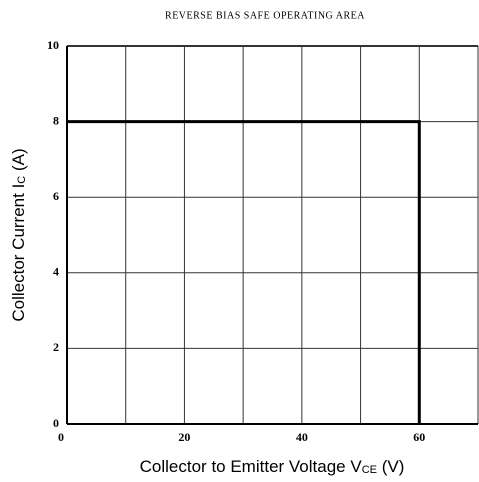 This screenshot has width=479, height=482. Describe the element at coordinates (369, 470) in the screenshot. I see `x-label-sub: CE` at that location.